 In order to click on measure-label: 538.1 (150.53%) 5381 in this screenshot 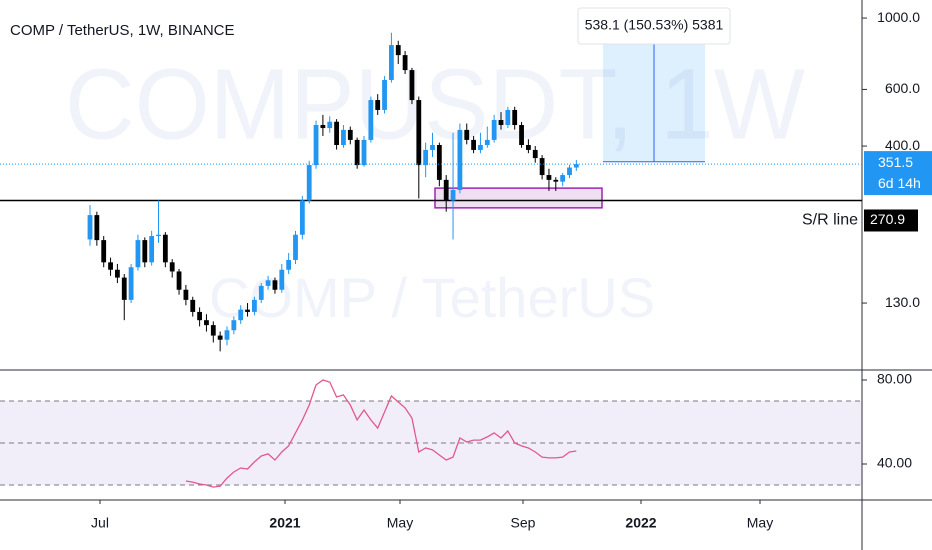, I will do `click(654, 25)`.